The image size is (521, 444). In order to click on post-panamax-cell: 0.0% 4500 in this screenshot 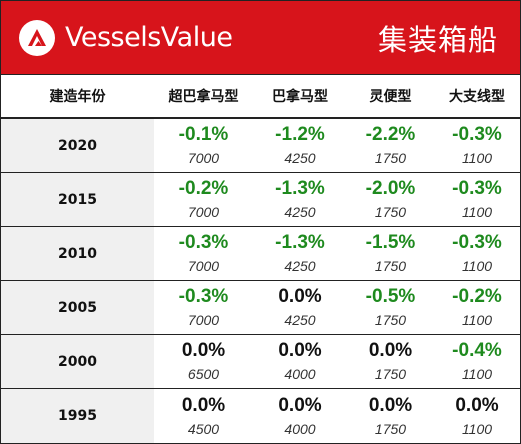, I will do `click(203, 416)`.